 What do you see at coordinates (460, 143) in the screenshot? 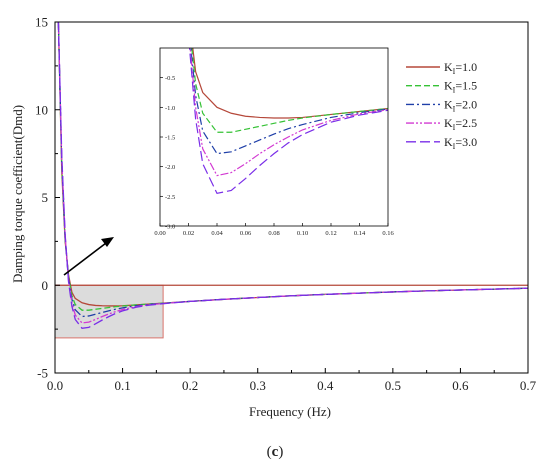
I see `legend-label-5: KI=3.0` at bounding box center [460, 143].